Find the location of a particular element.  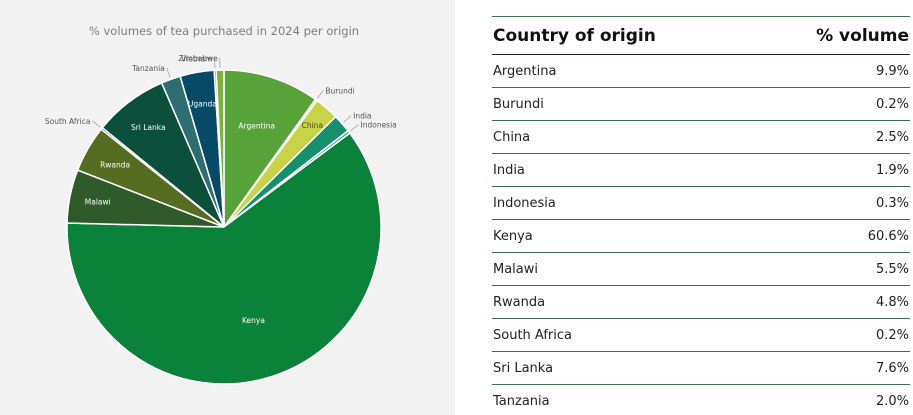

table-row: India 1.9% is located at coordinates (701, 170).